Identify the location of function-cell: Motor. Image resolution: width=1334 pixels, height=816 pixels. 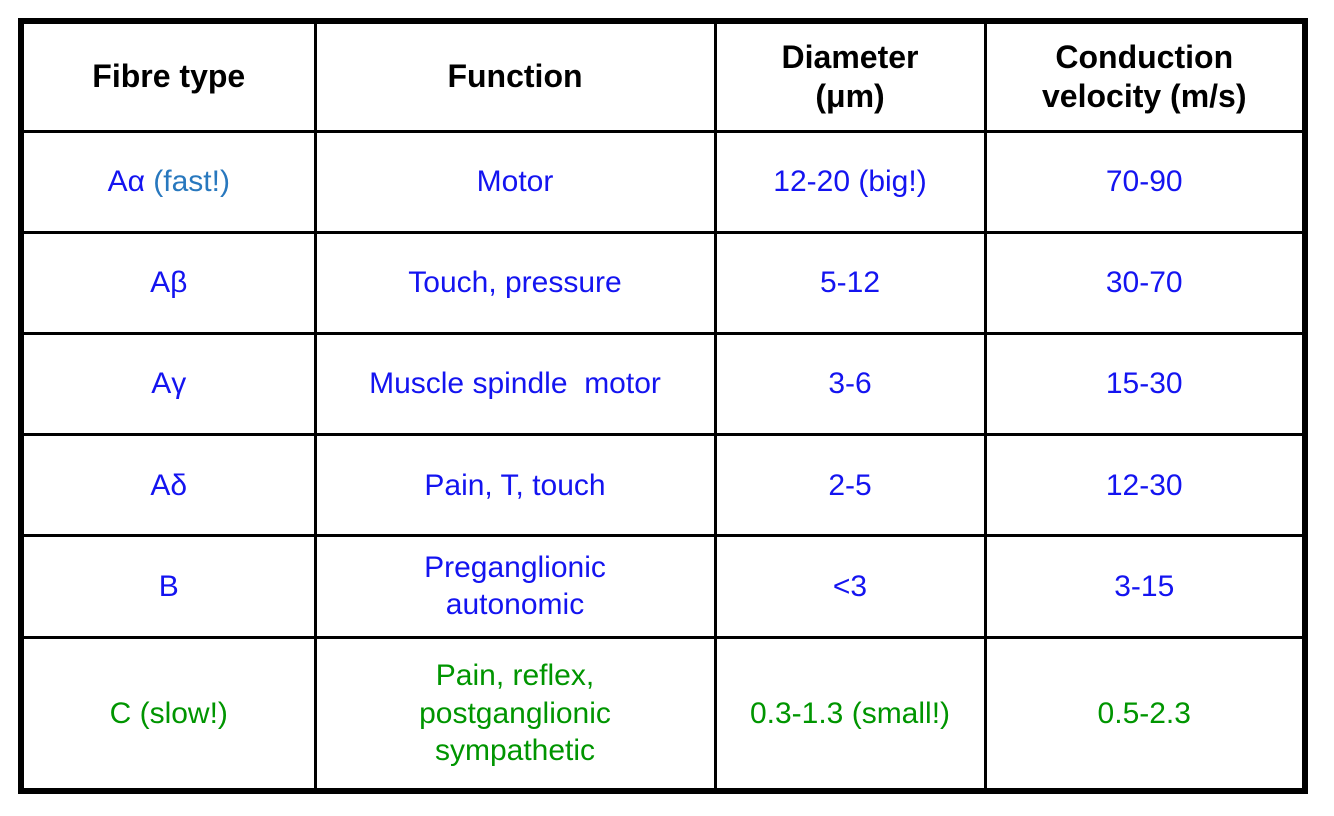
(515, 181).